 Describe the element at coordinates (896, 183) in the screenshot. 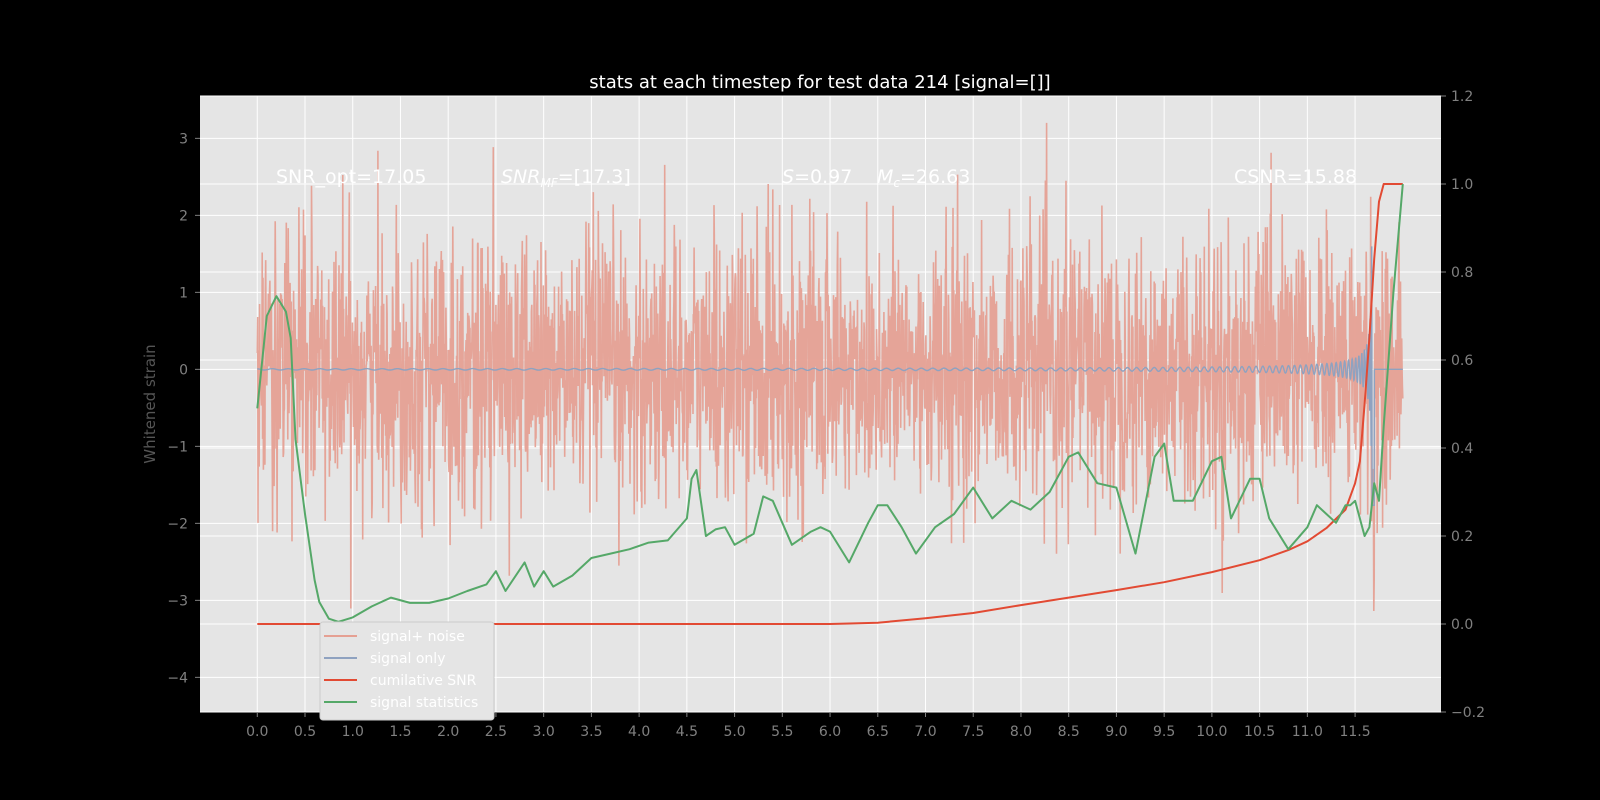

I see `mc-sub: c` at that location.